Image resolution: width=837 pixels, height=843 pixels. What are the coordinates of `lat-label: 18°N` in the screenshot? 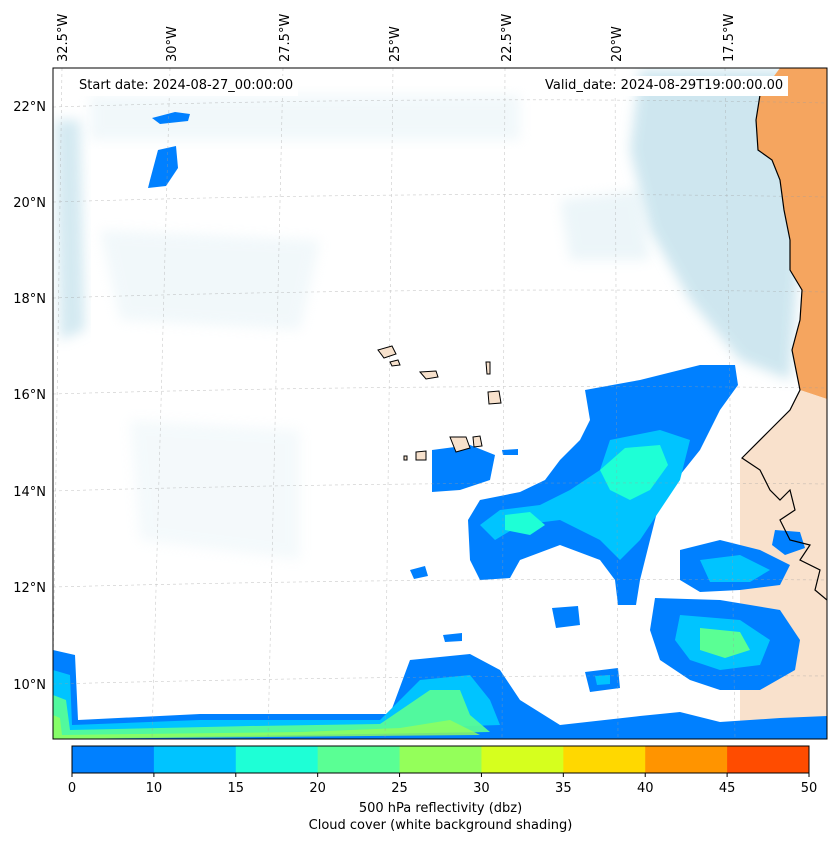 It's located at (29, 299).